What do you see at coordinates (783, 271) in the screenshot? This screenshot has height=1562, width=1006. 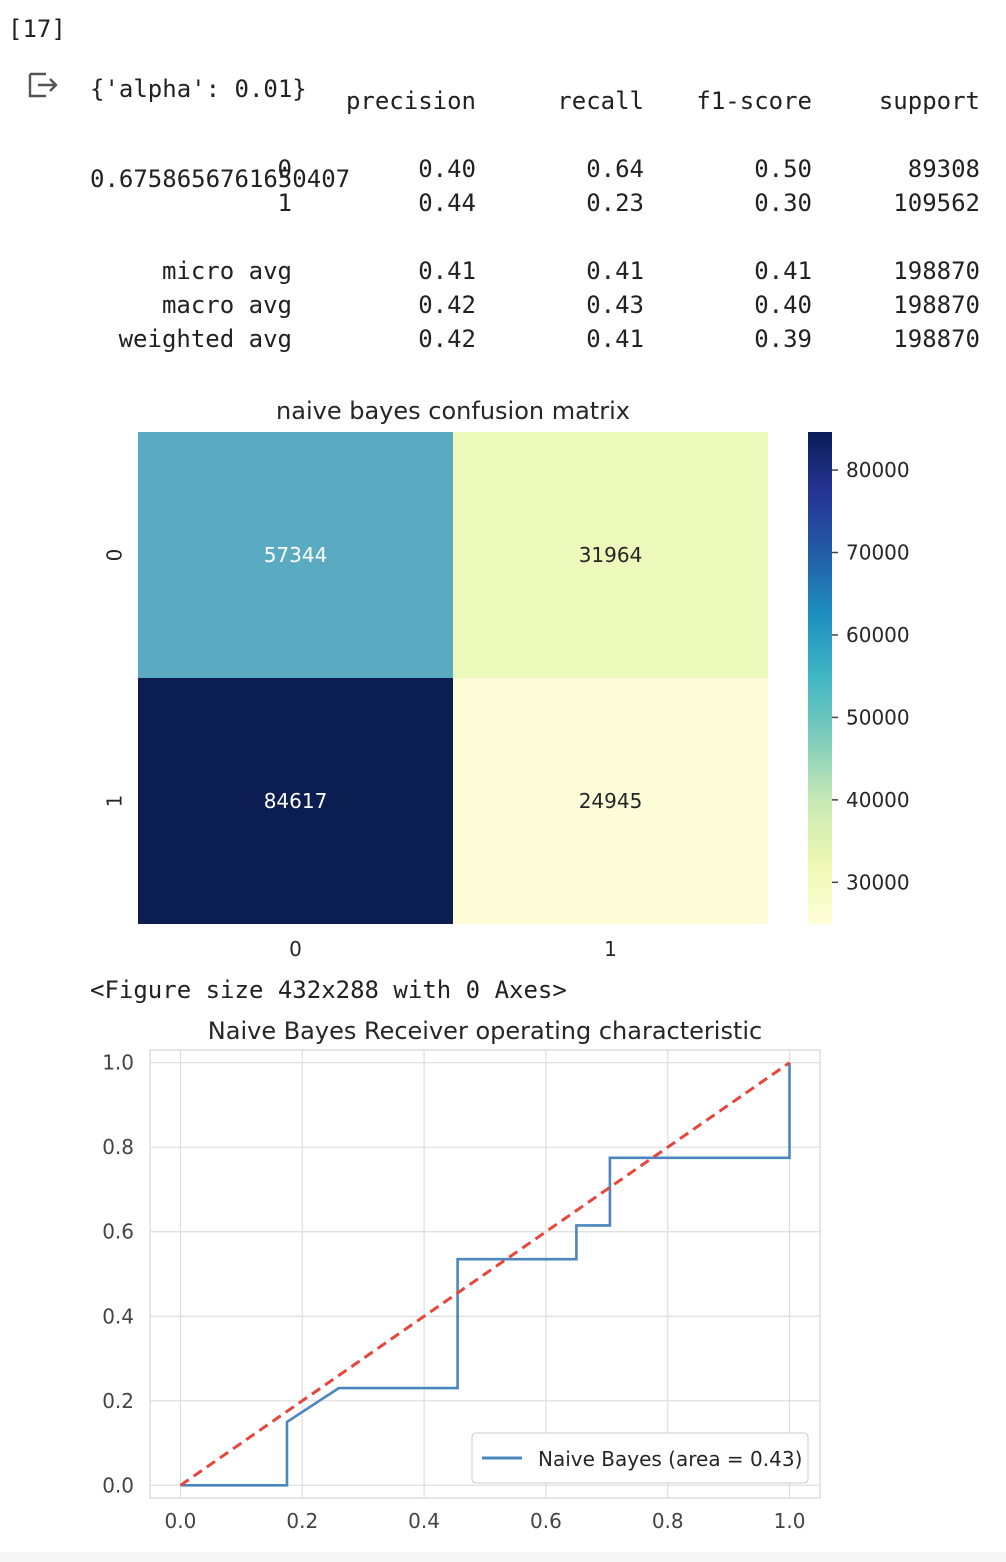 I see `row-f1: 0.41` at bounding box center [783, 271].